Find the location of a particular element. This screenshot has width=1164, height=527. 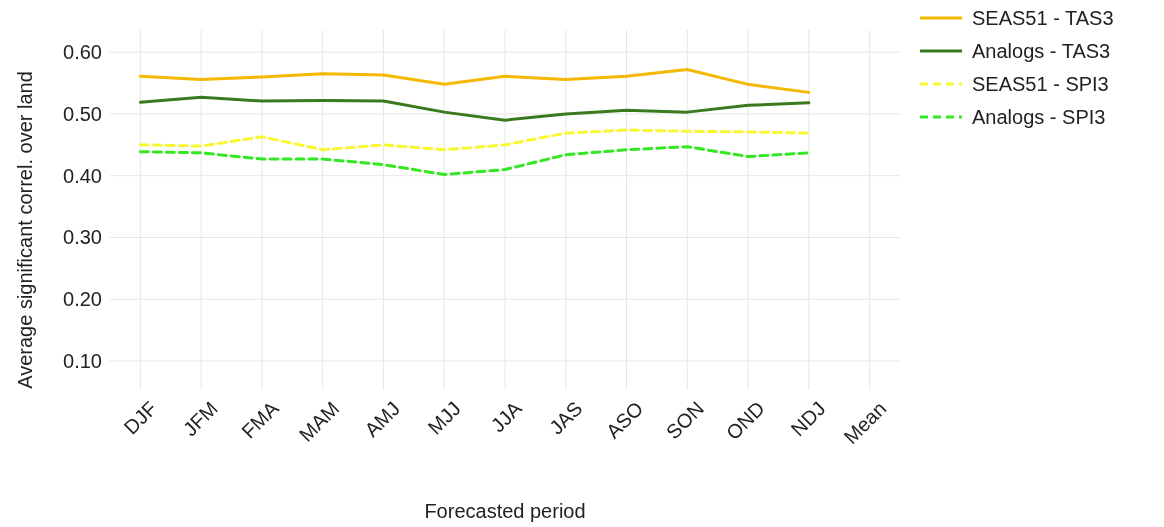

x-axis-title: Forecasted period is located at coordinates (505, 511).